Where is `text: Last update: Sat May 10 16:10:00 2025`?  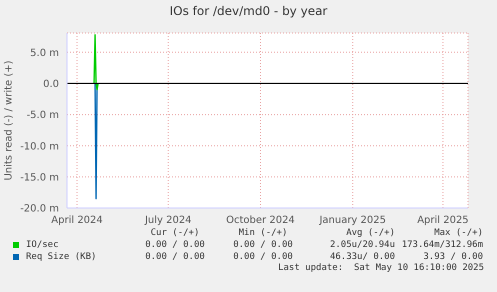
text: Last update: Sat May 10 16:10:00 2025 is located at coordinates (381, 269).